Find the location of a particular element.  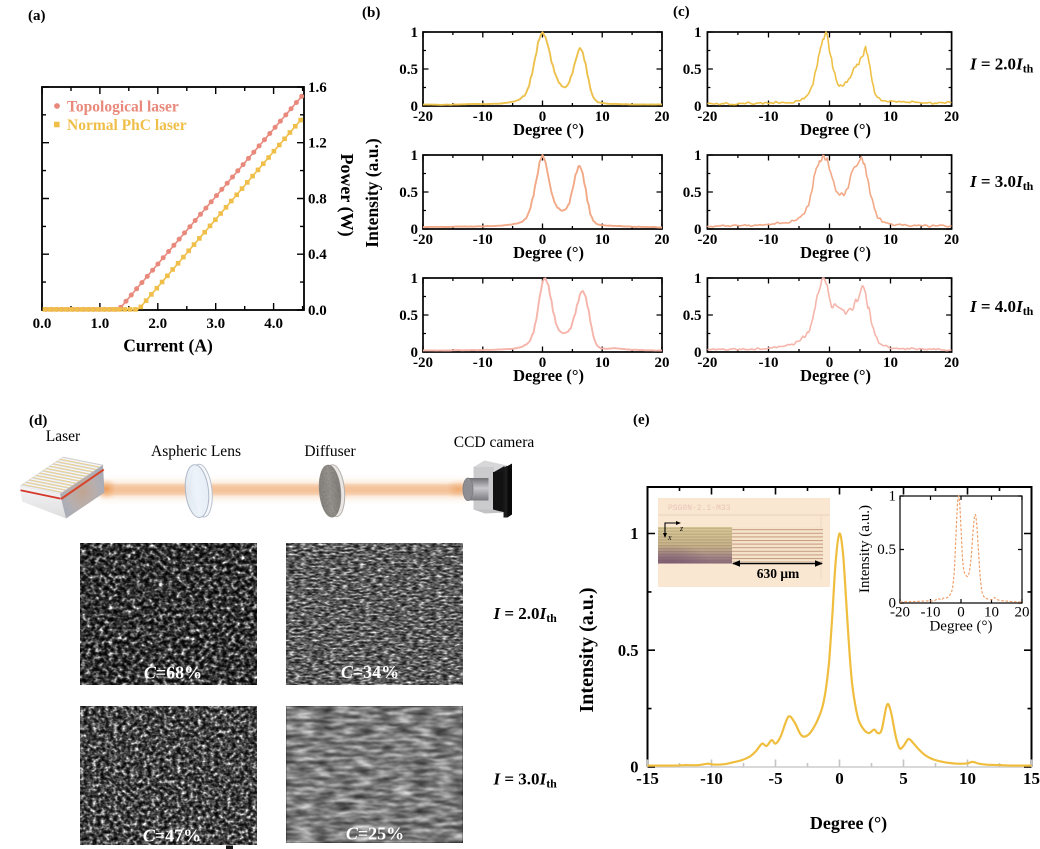

svg-text: -15 is located at coordinates (647, 778).